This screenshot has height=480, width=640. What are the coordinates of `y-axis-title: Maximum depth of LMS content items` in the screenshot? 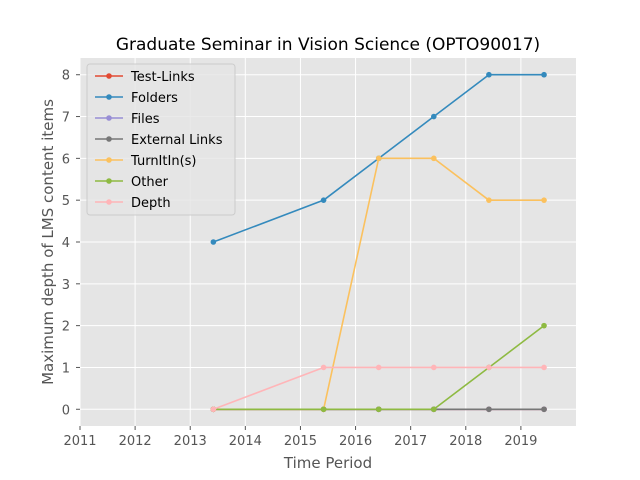 It's located at (48, 242).